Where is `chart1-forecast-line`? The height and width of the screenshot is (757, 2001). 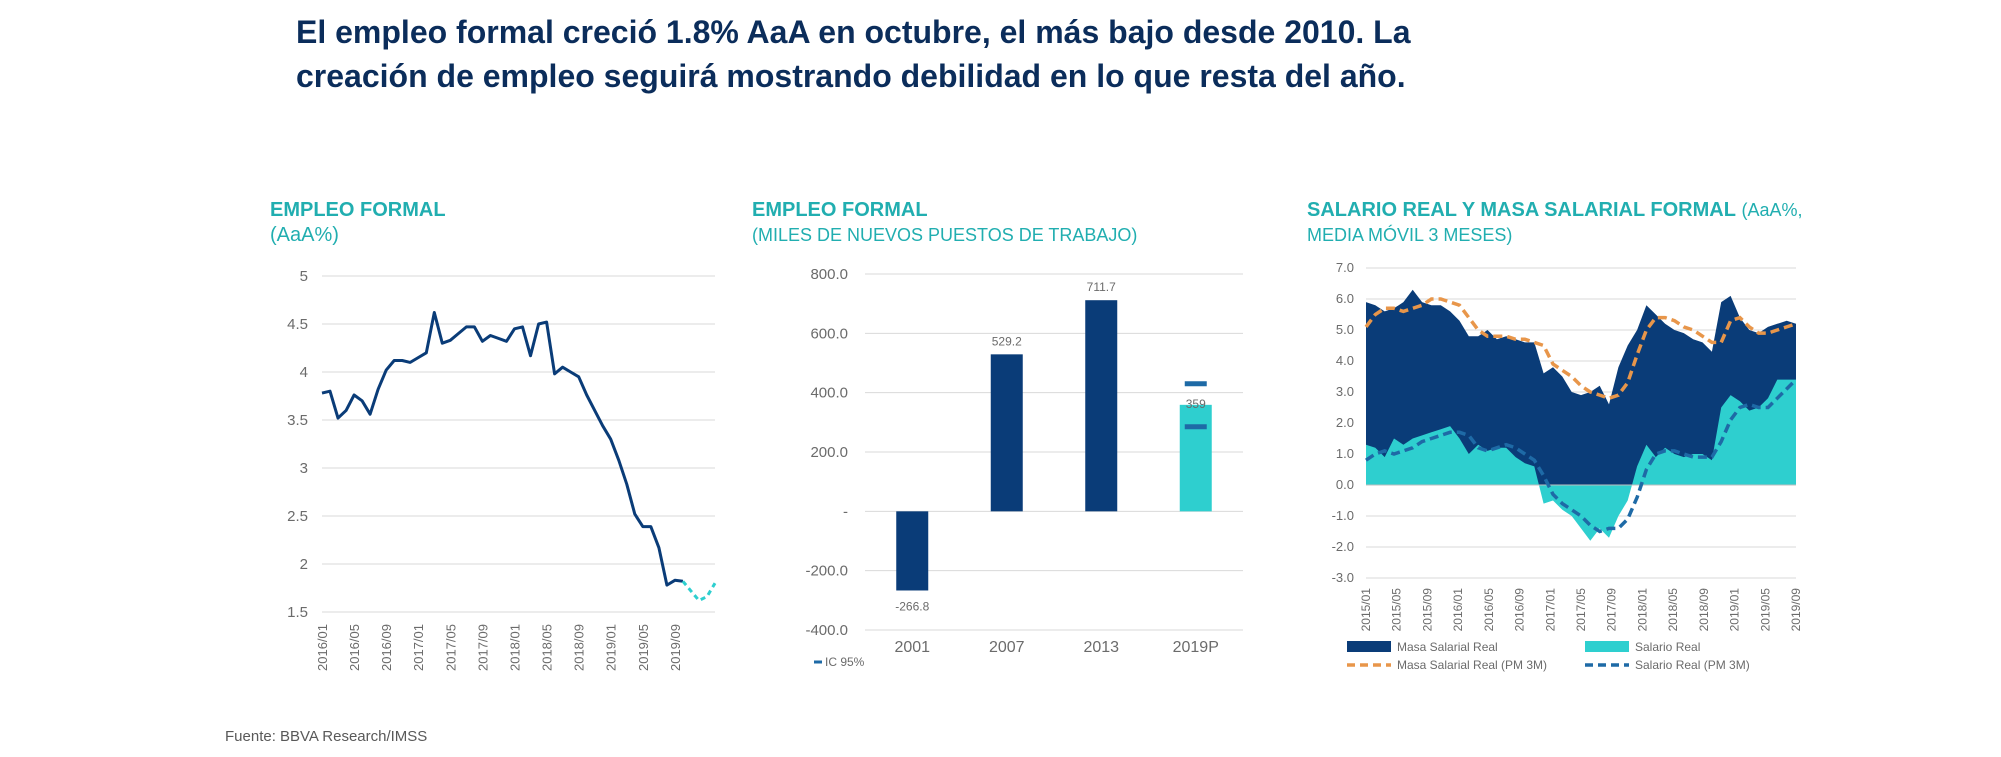
chart1-forecast-line is located at coordinates (699, 591).